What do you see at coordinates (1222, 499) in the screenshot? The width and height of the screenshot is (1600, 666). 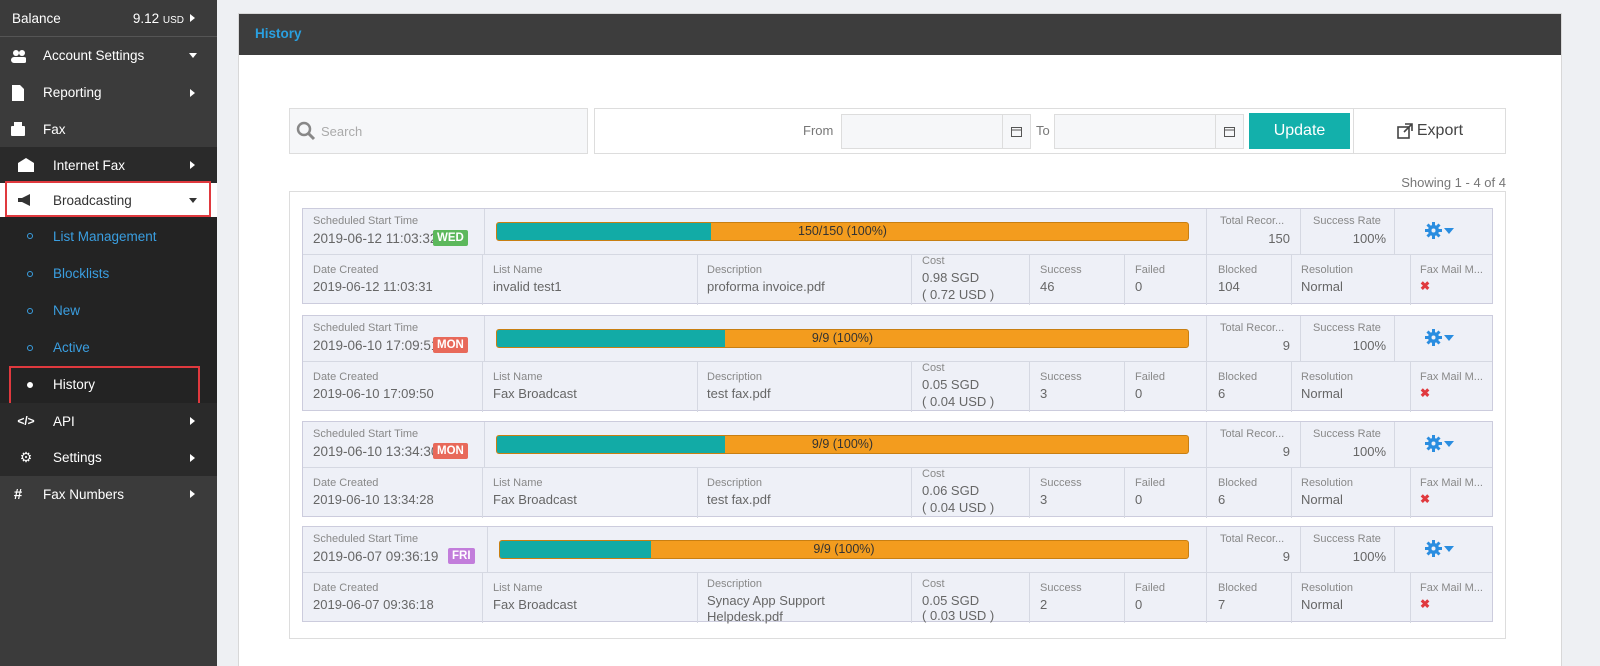 I see `blocked-count: 6` at bounding box center [1222, 499].